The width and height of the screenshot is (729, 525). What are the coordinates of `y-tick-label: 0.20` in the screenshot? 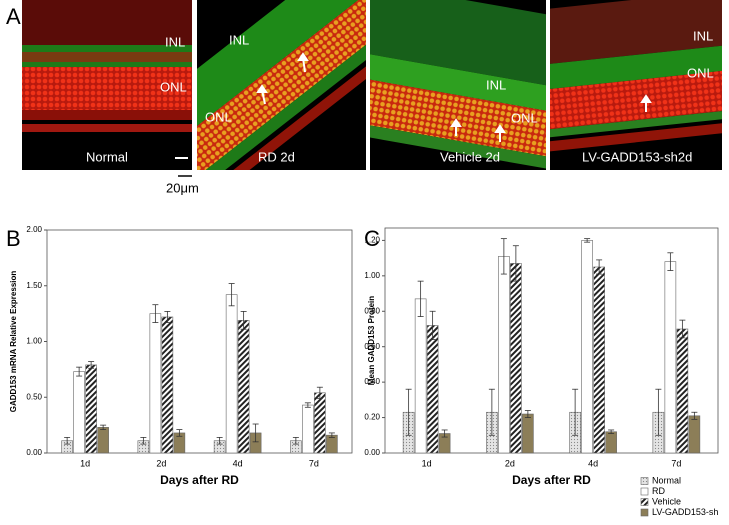 It's located at (372, 417).